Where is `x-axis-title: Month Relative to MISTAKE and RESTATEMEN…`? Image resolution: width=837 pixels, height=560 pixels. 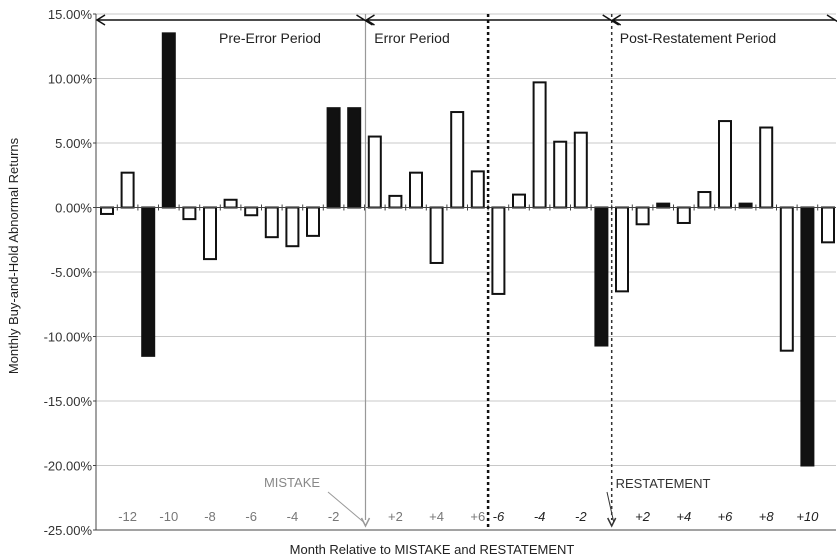 x-axis-title: Month Relative to MISTAKE and RESTATEMEN… is located at coordinates (432, 549).